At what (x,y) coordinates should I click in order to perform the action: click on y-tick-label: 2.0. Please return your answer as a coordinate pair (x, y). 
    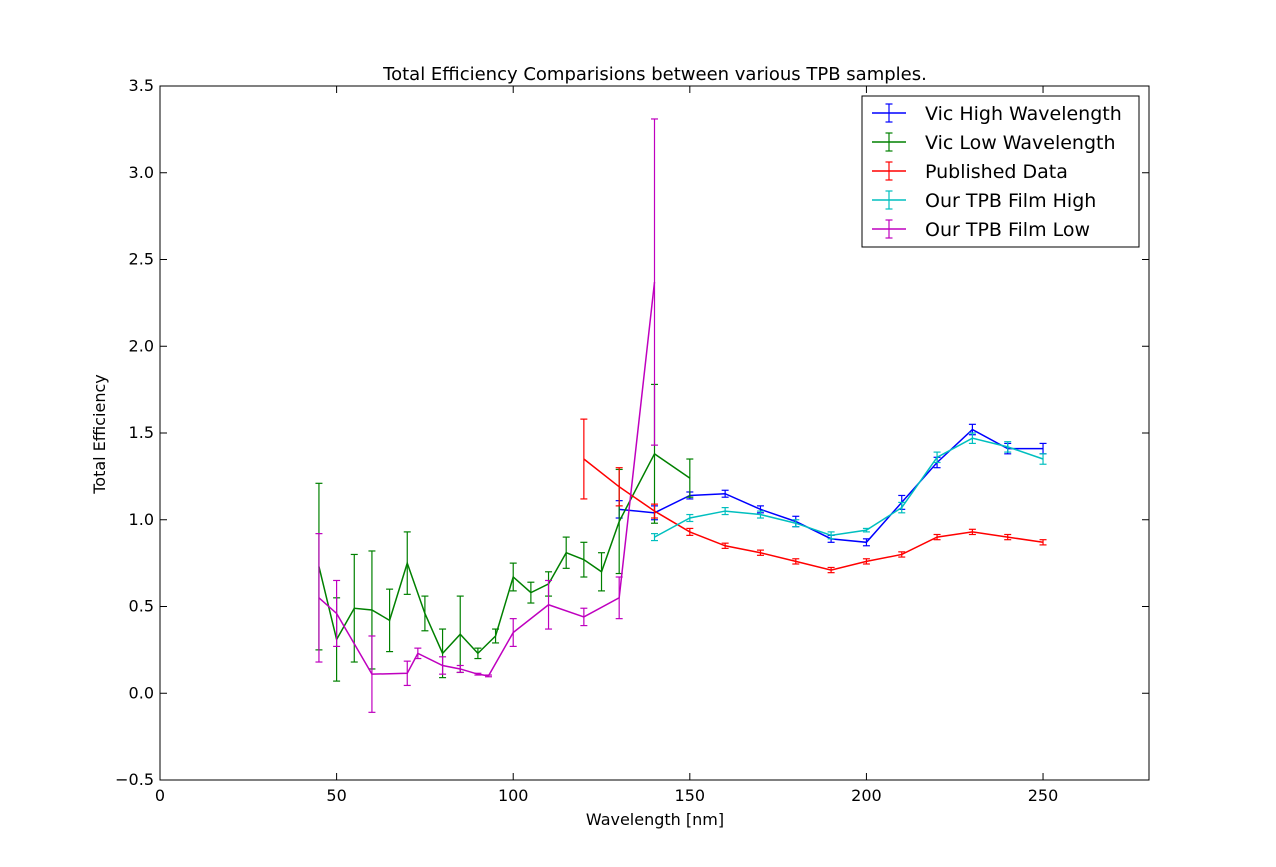
    Looking at the image, I should click on (141, 345).